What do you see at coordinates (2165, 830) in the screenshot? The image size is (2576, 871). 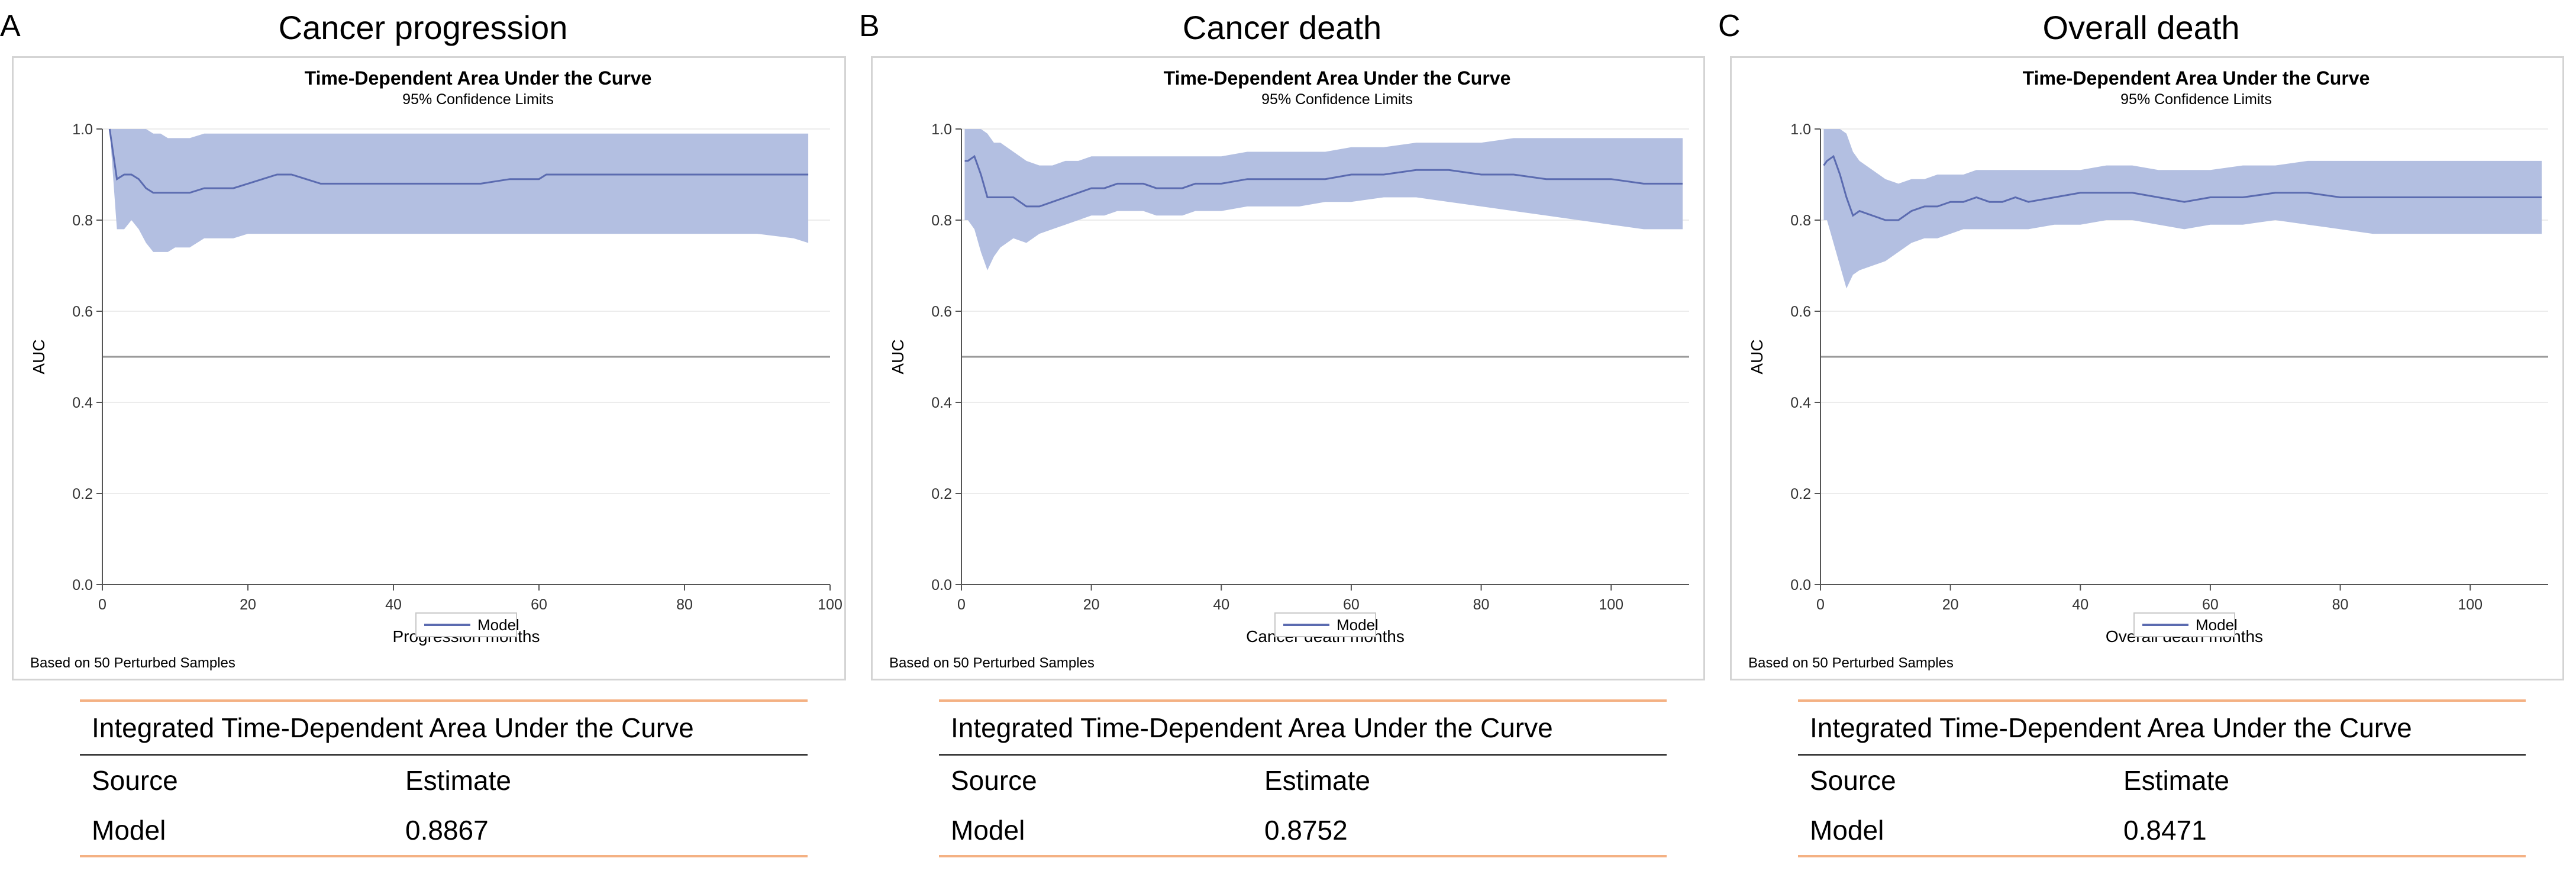 I see `cell-estimate: 0.8471` at bounding box center [2165, 830].